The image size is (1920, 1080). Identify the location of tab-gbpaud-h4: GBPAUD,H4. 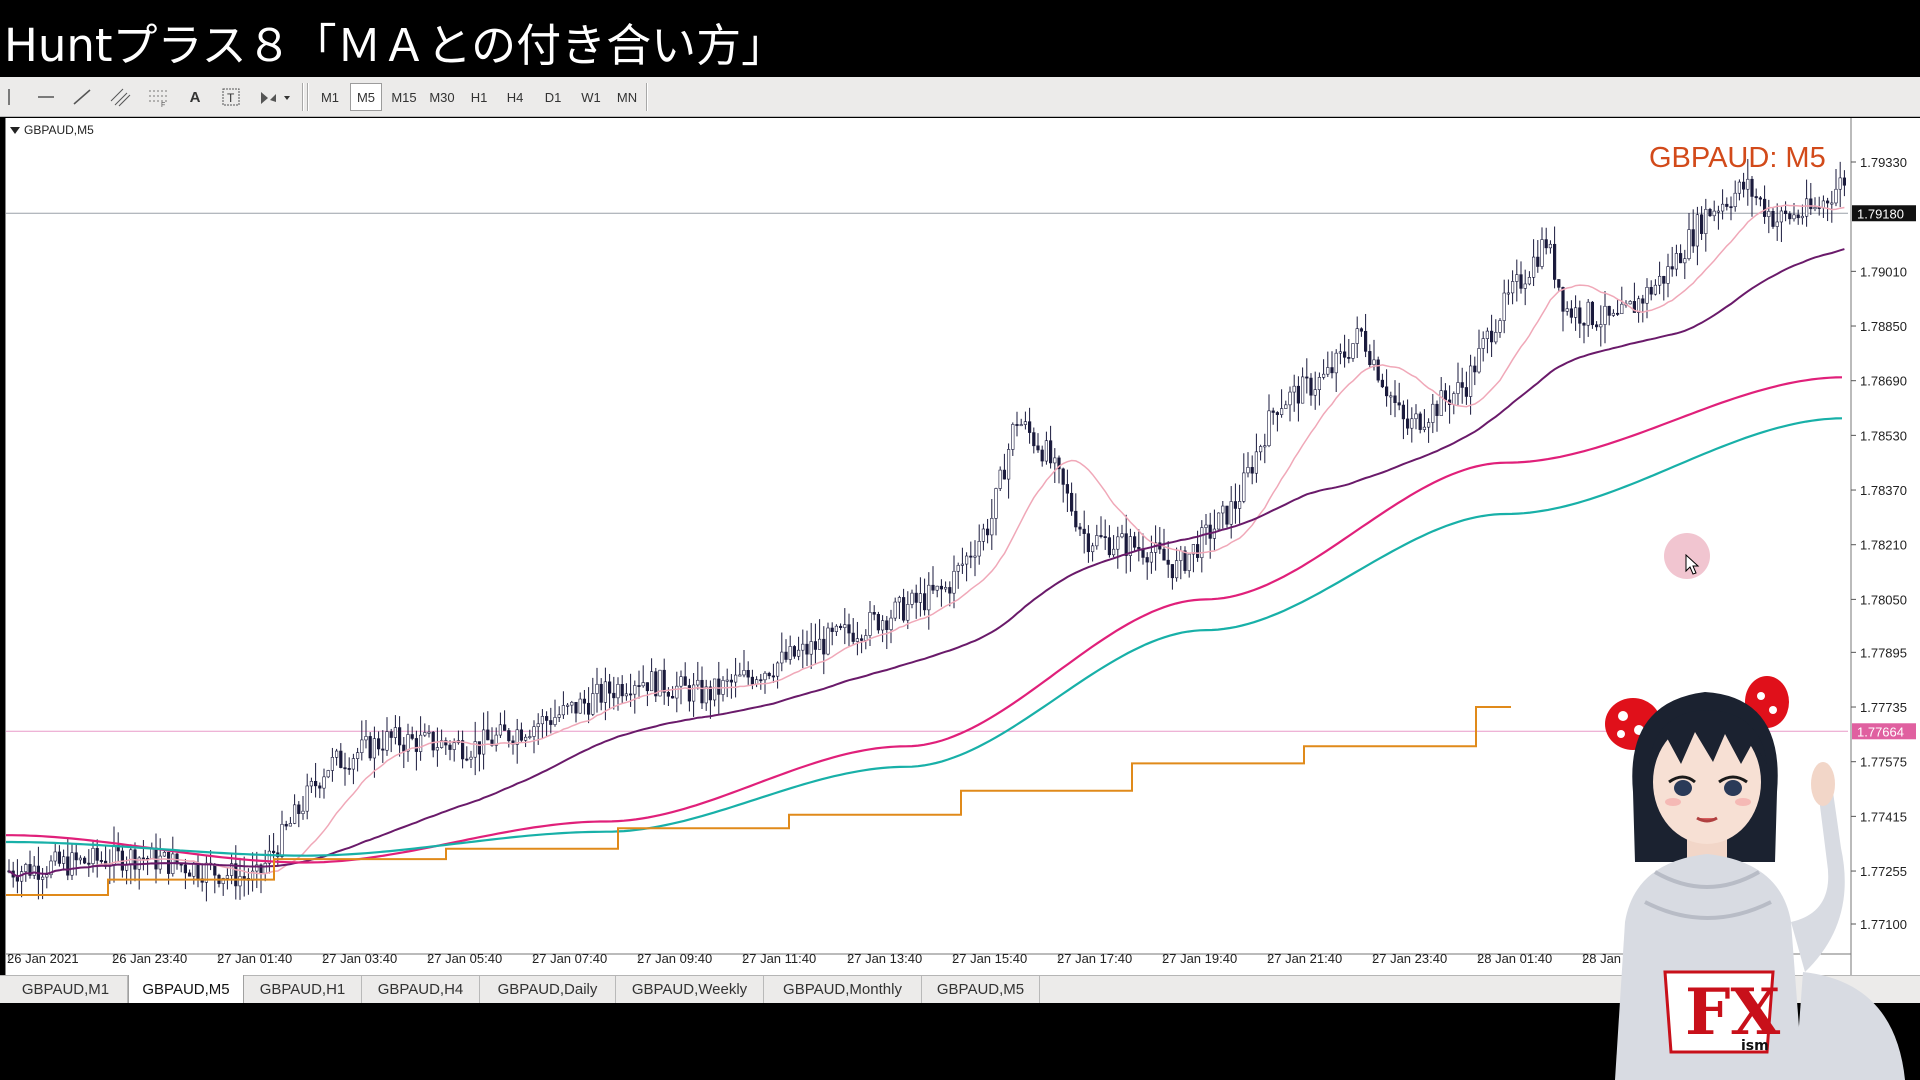
(421, 989).